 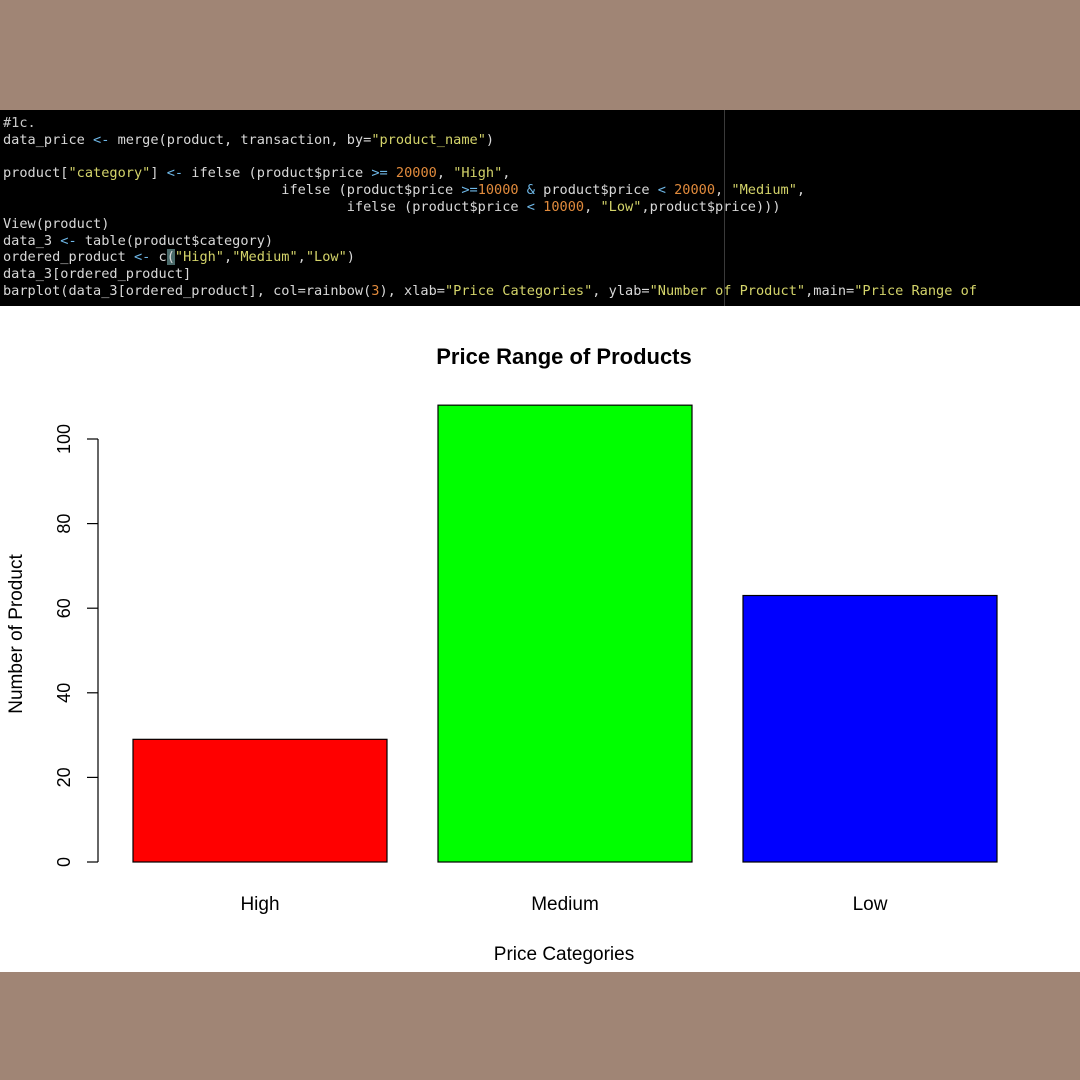 I want to click on code-token: product$price, so click(x=596, y=190).